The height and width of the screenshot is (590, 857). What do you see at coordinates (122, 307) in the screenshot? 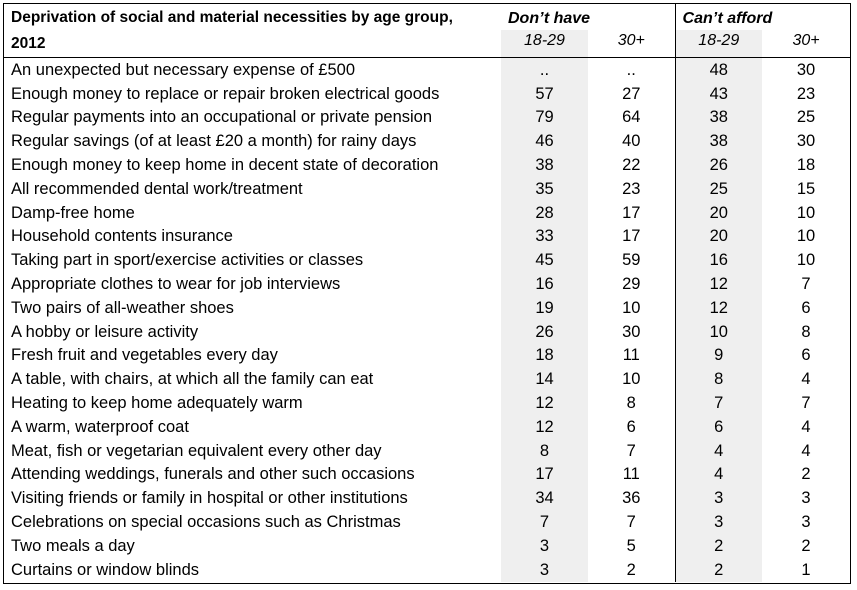
I see `row-label: Two pairs of all-weather shoes` at bounding box center [122, 307].